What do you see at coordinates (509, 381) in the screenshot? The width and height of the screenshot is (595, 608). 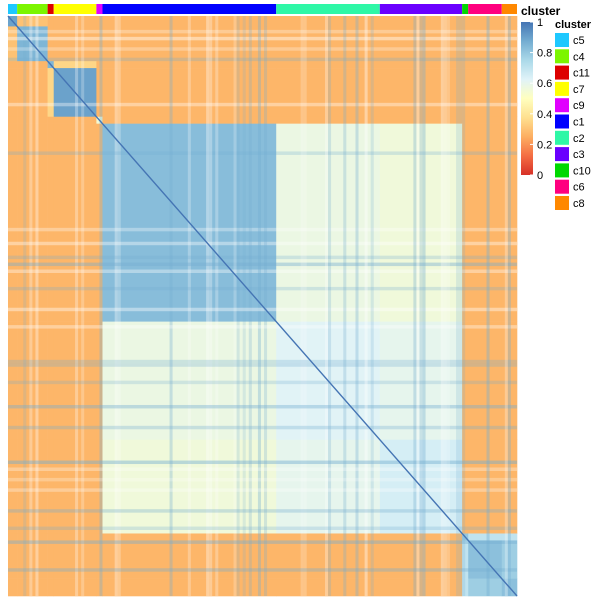 I see `heatmap-block-c2-c8` at bounding box center [509, 381].